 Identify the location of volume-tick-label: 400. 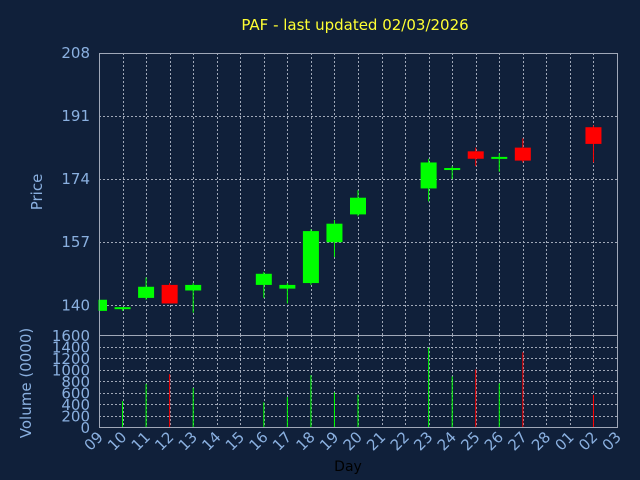
(75, 405).